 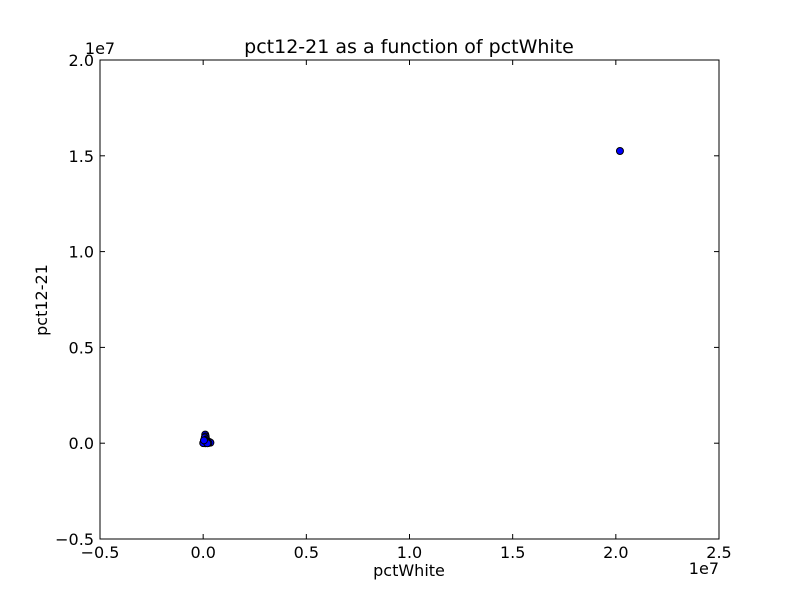 What do you see at coordinates (81, 60) in the screenshot?
I see `y-tick-label: 2.0` at bounding box center [81, 60].